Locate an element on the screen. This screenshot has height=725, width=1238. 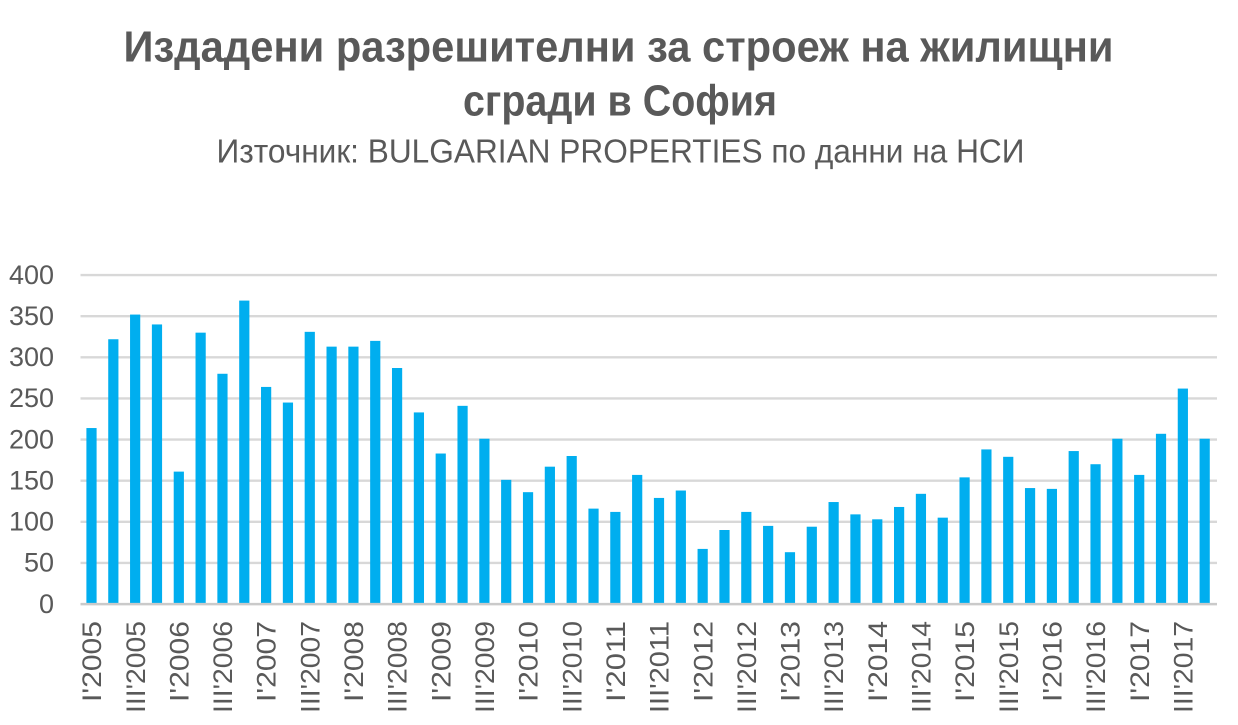
svg-text: 200 is located at coordinates (31, 439).